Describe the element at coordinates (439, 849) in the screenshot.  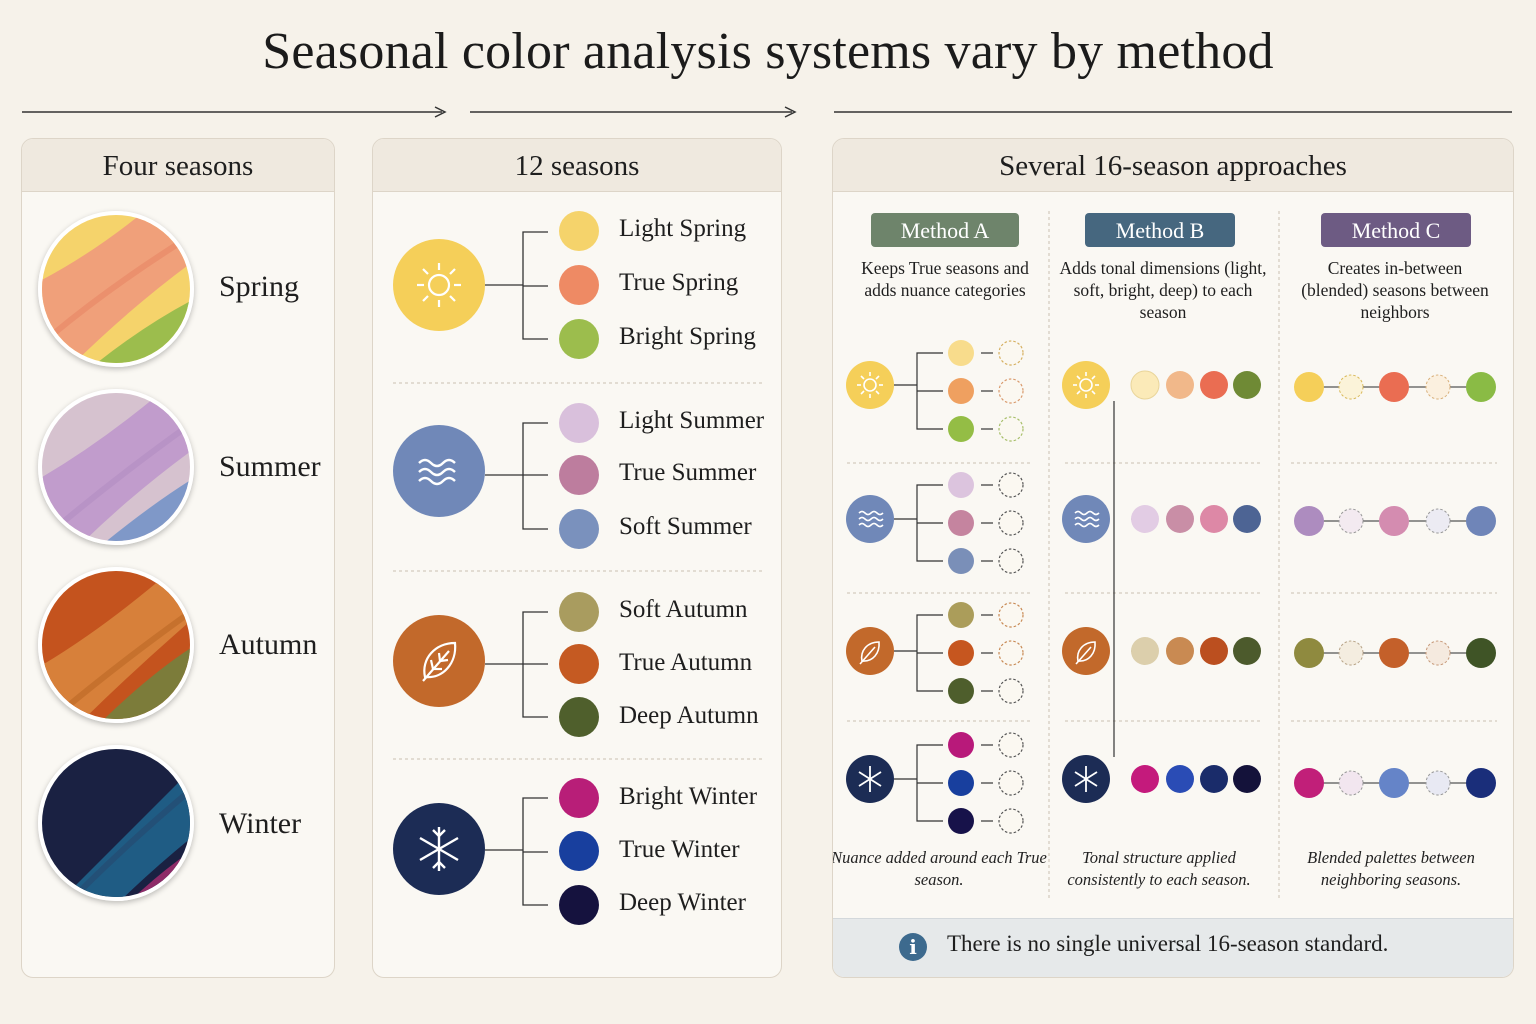
I see `snowflake-icon` at that location.